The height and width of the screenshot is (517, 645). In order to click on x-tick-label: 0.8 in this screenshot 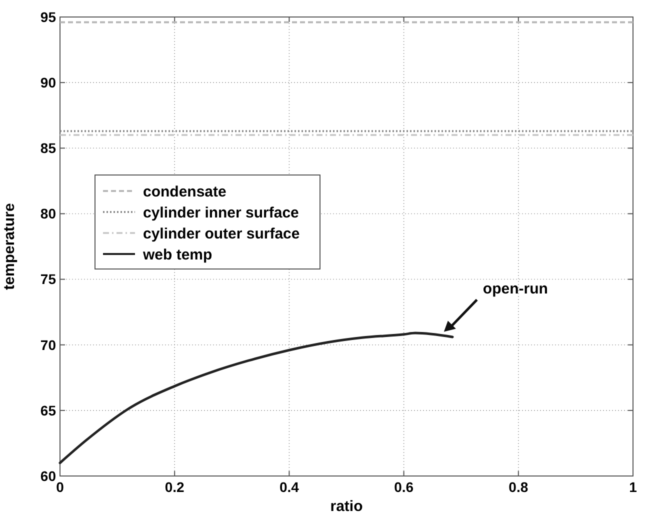, I will do `click(518, 487)`.